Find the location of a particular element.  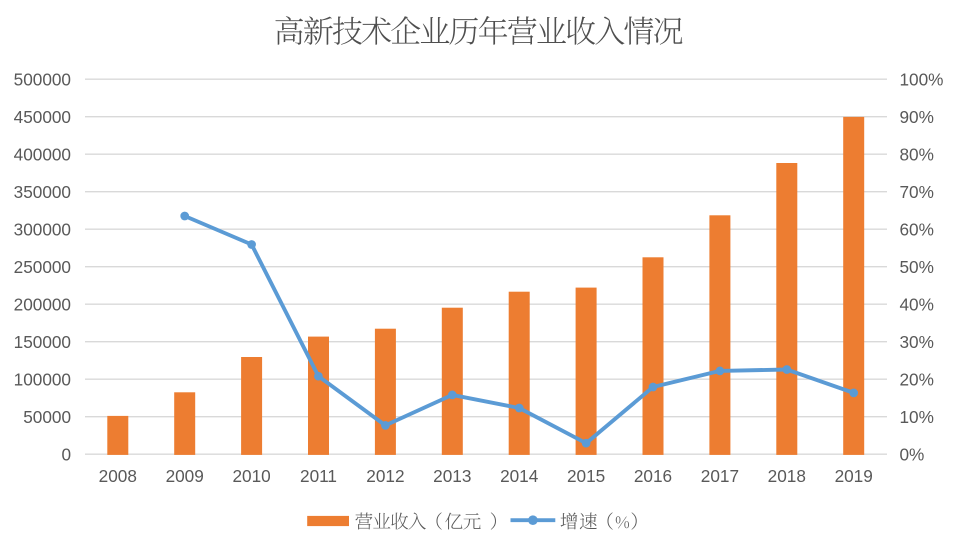

svg-text: 60% is located at coordinates (917, 229).